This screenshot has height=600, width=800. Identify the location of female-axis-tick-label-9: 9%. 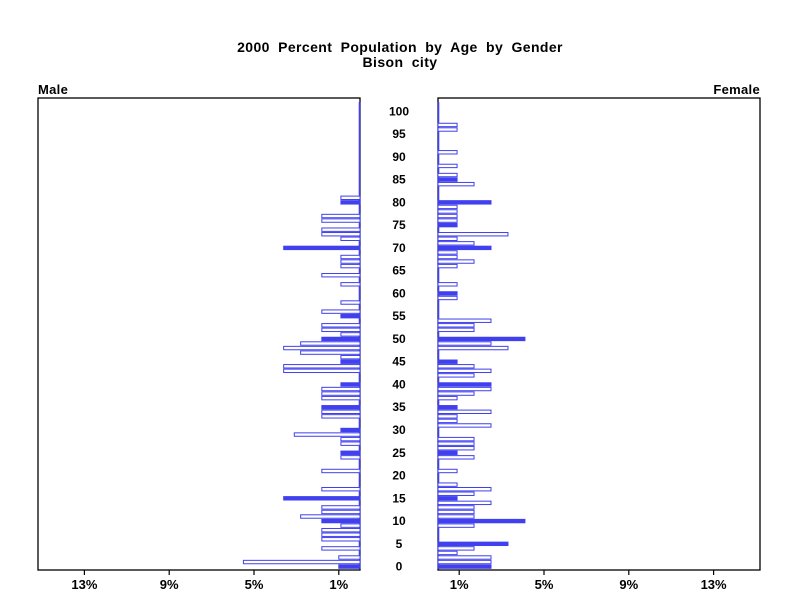
(628, 584).